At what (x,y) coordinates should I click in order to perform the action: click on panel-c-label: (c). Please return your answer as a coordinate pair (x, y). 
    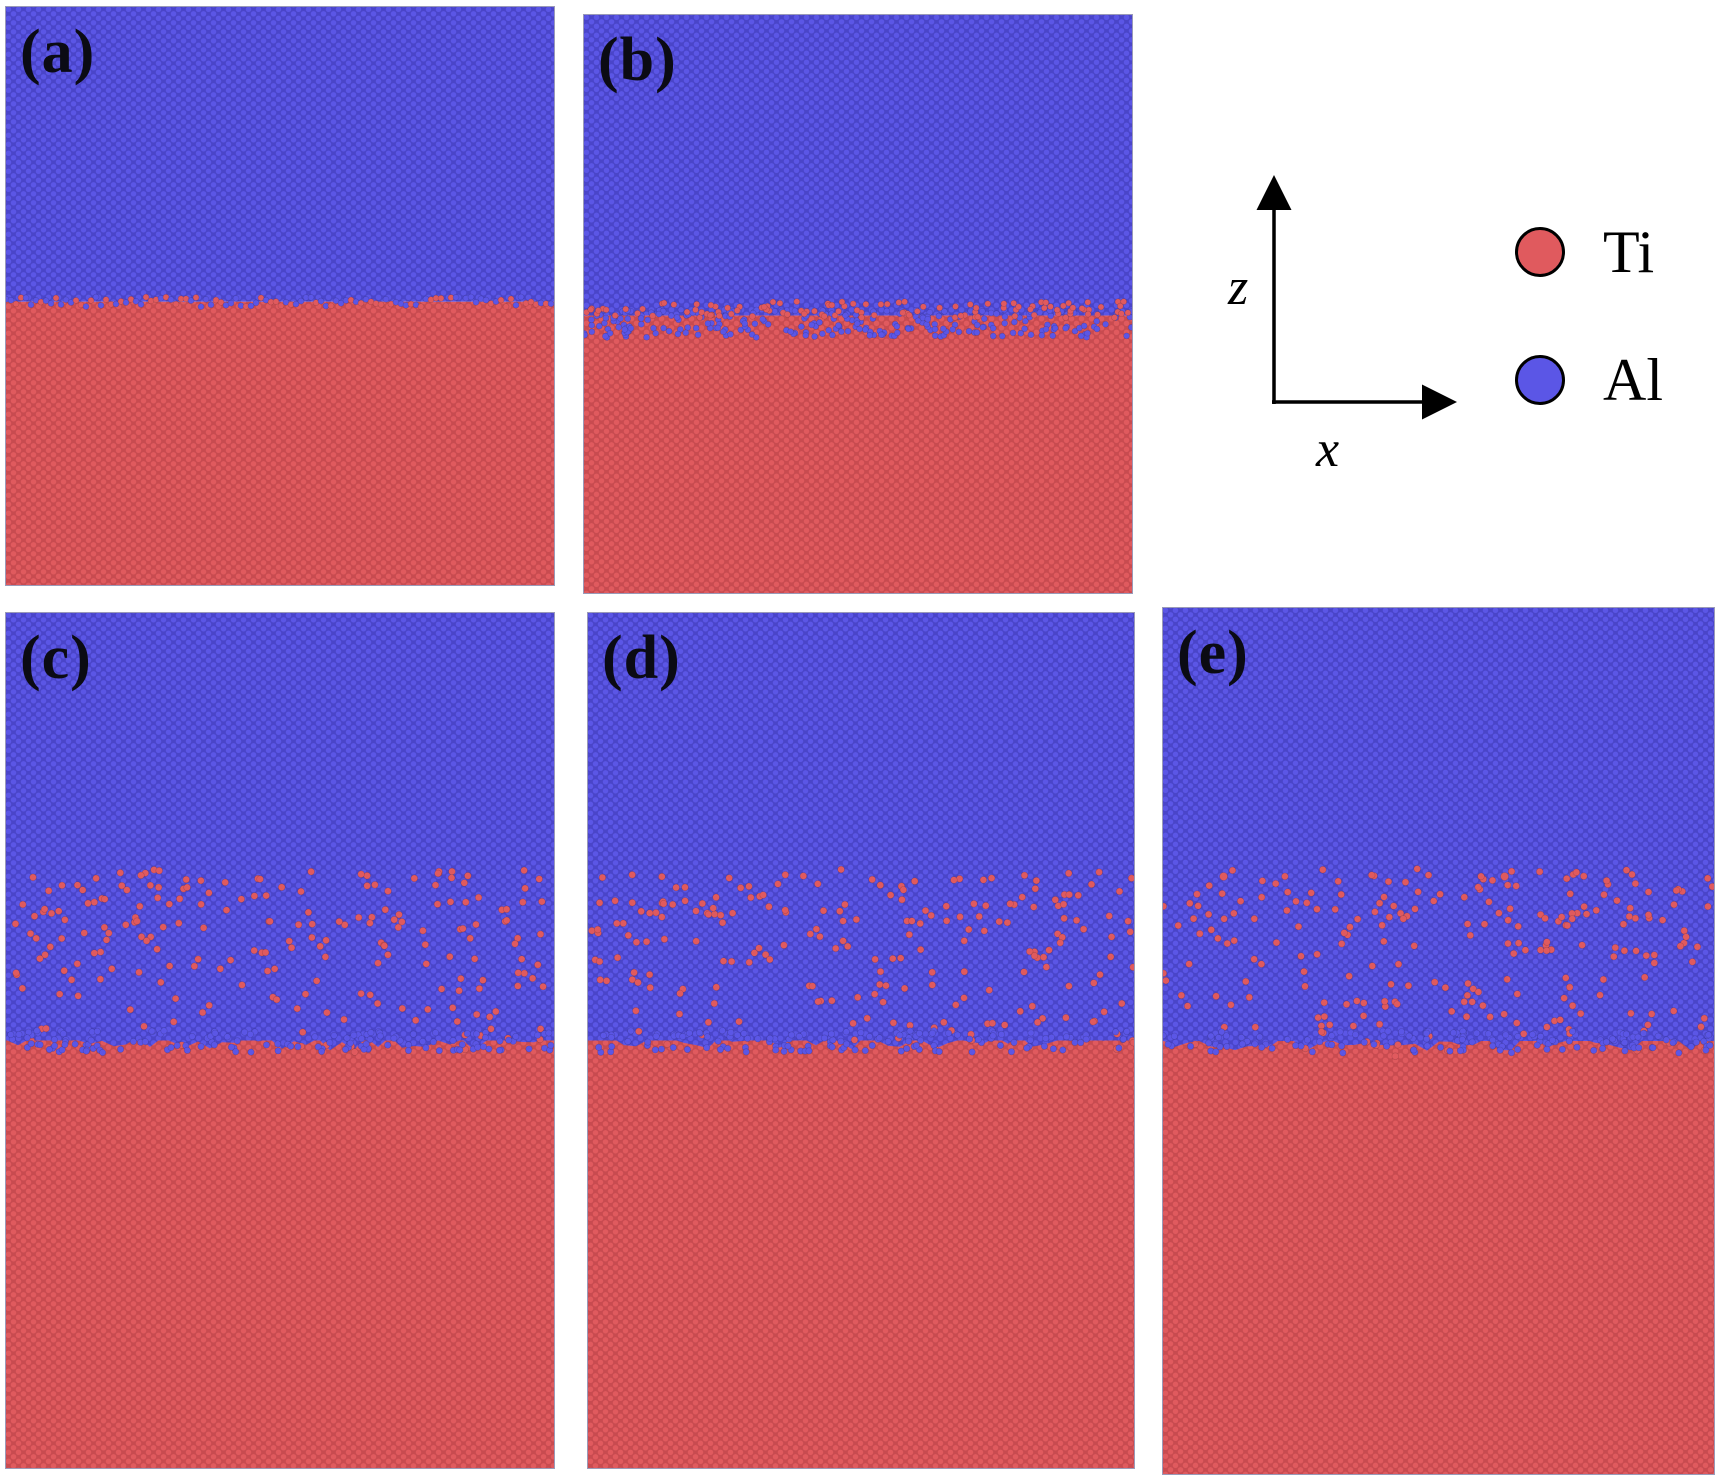
    Looking at the image, I should click on (56, 658).